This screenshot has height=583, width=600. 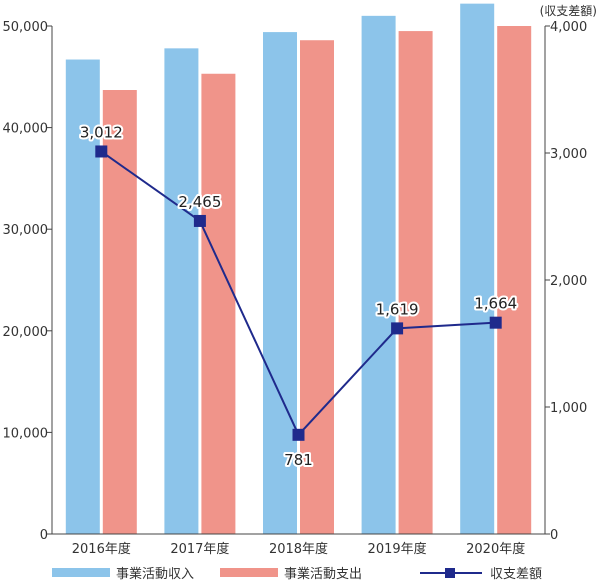 I want to click on left-tick-label: 20,000, so click(x=26, y=332).